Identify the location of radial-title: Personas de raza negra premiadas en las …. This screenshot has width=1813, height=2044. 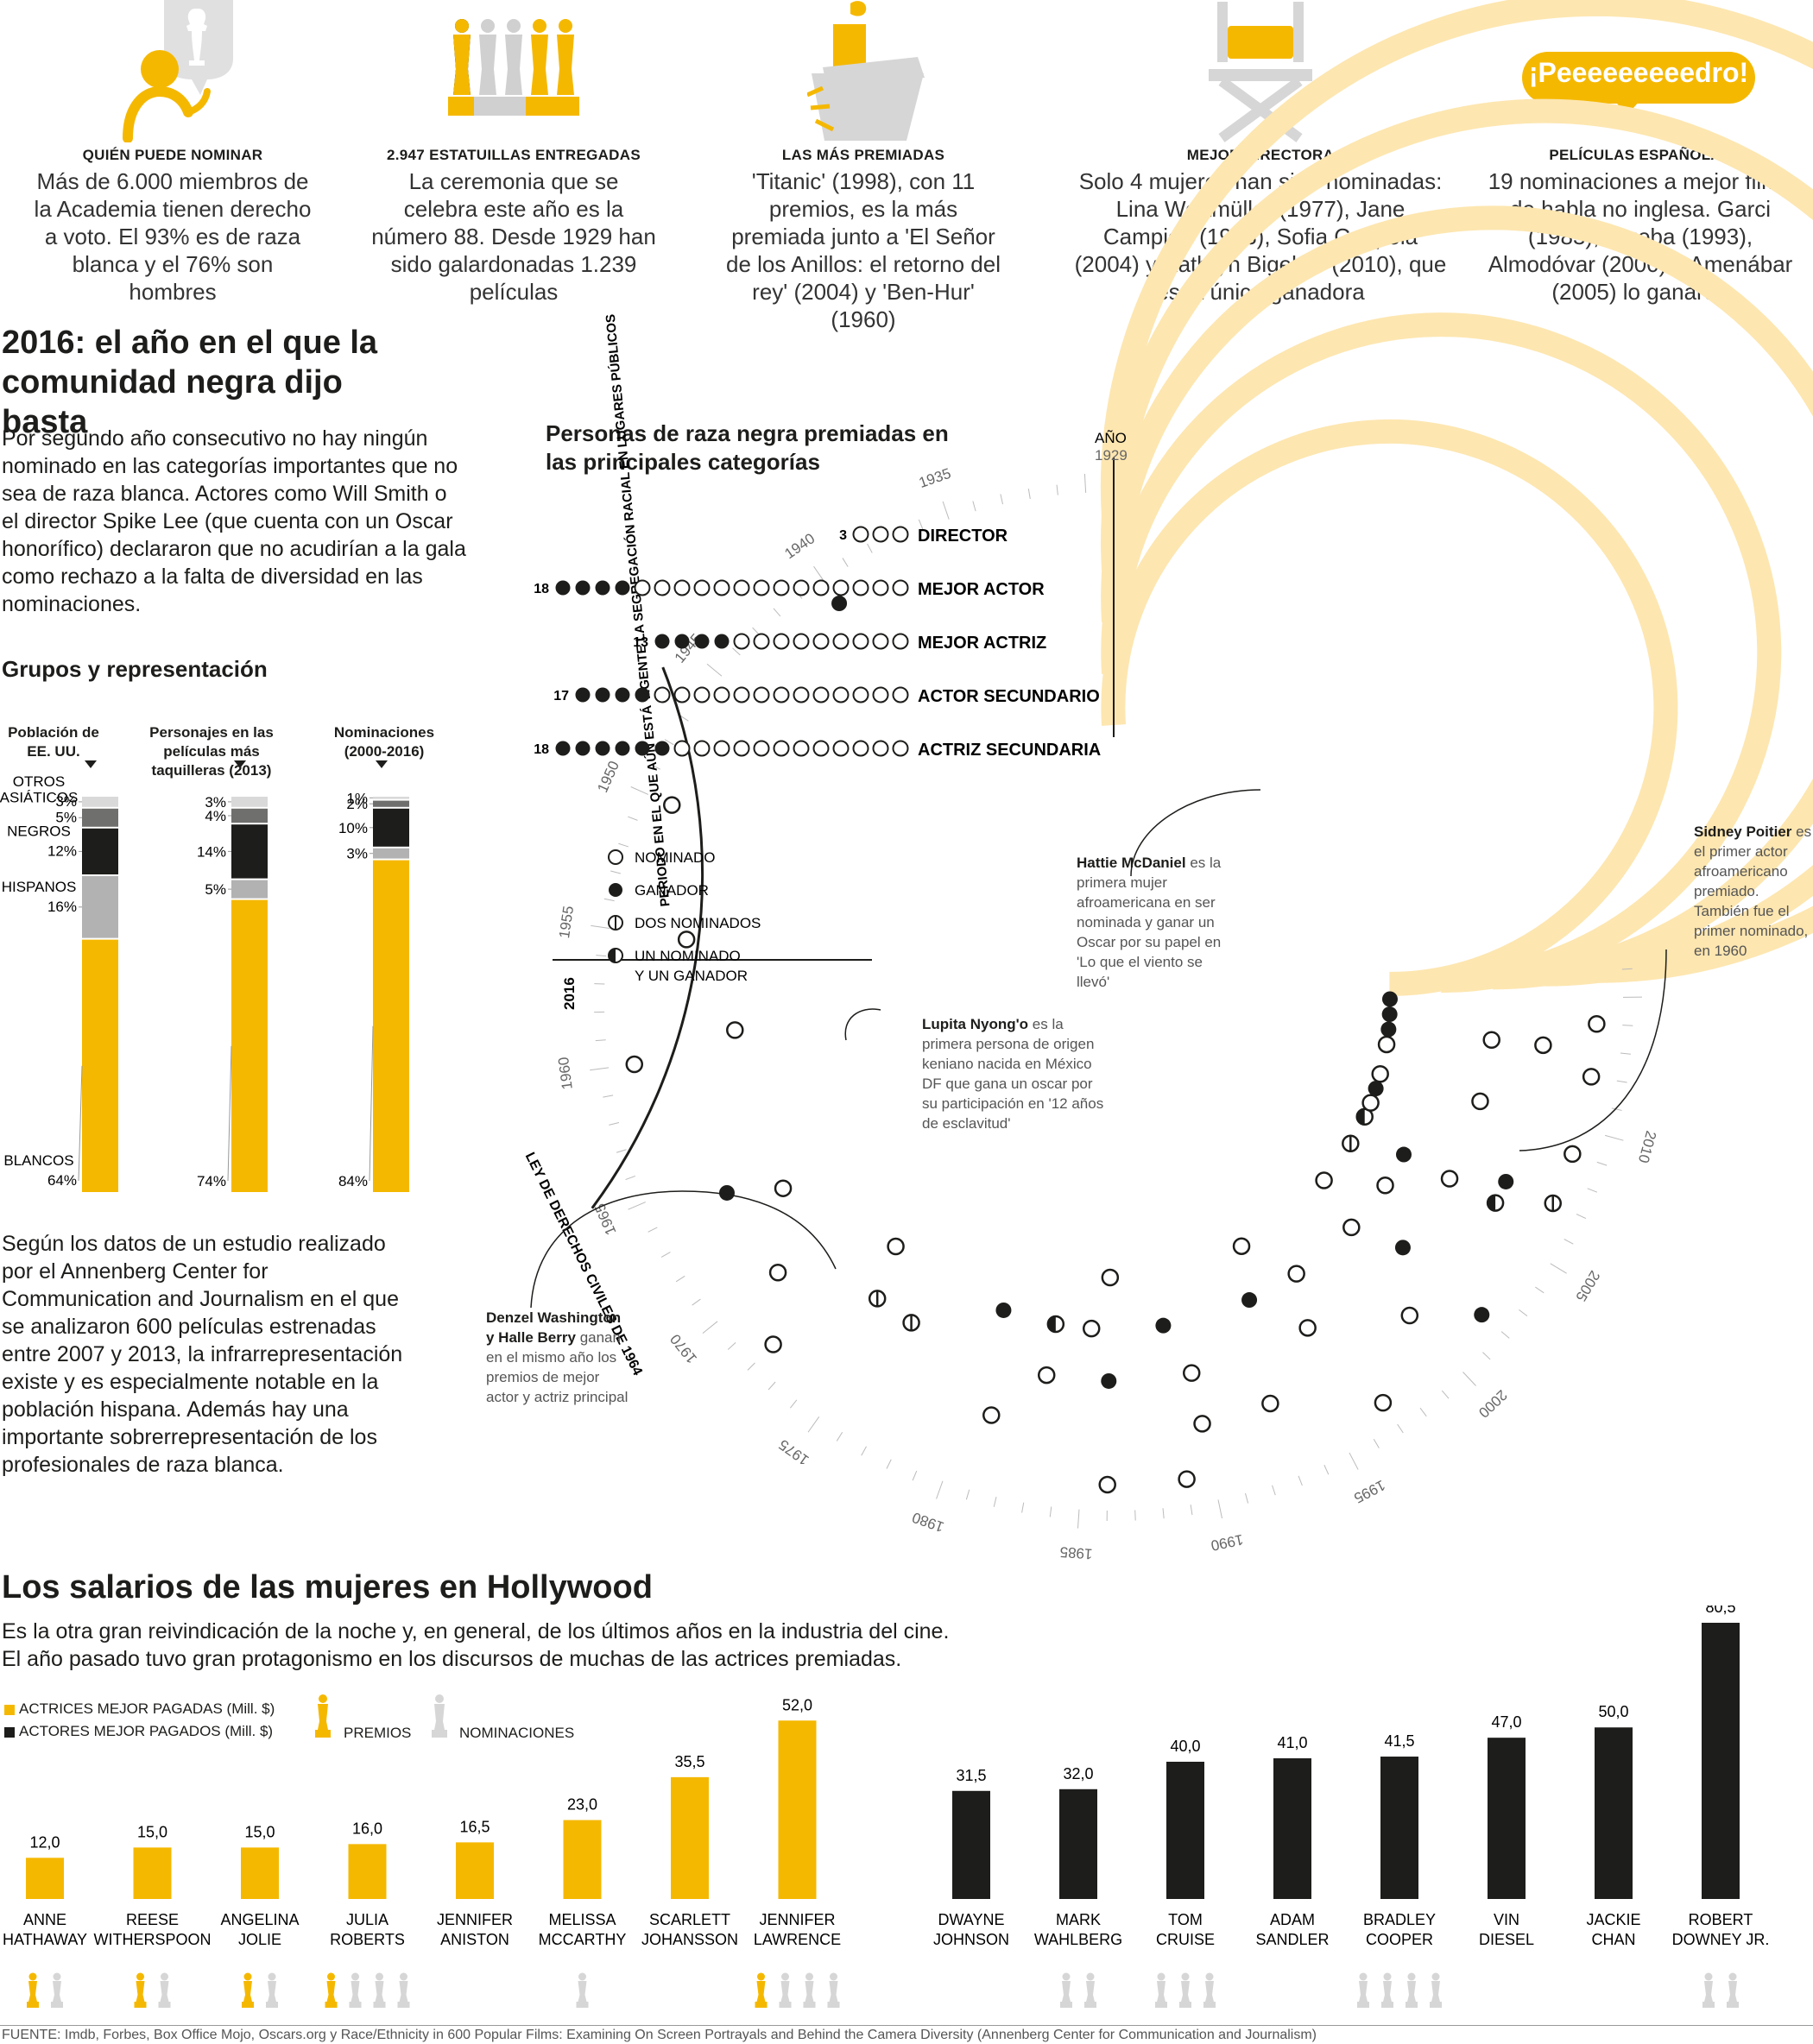
(747, 447).